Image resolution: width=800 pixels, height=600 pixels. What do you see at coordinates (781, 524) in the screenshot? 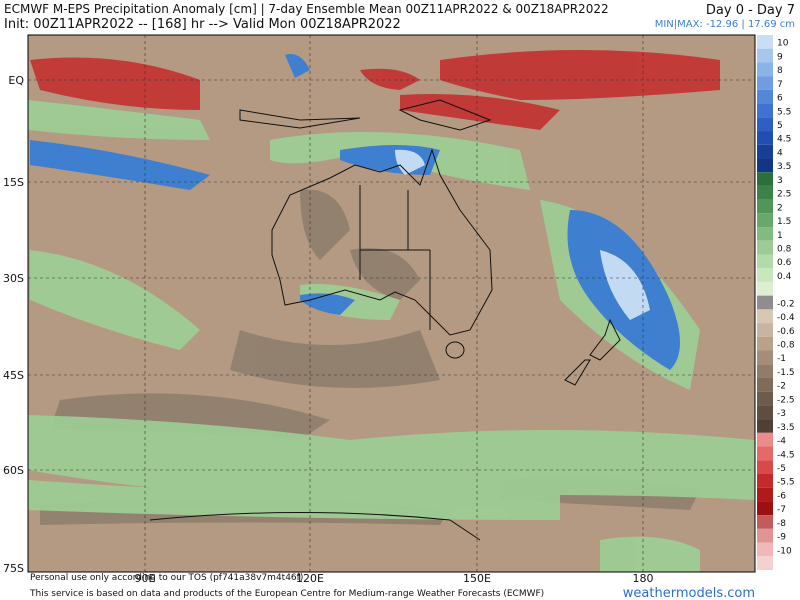
I see `colorbar-label: -8` at bounding box center [781, 524].